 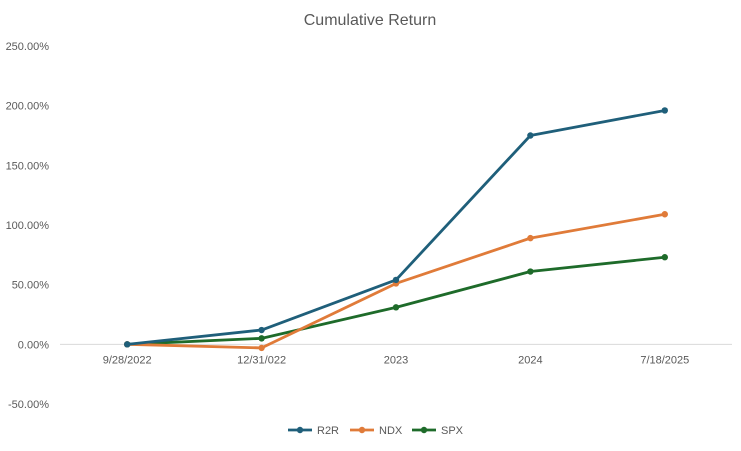 I want to click on x-tick-label: 2024, so click(x=530, y=360).